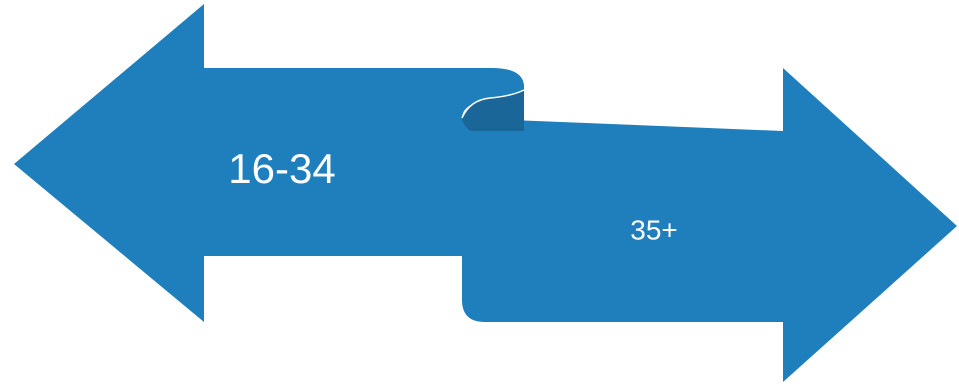 The image size is (959, 384). I want to click on scroll-fold-edge, so click(493, 104).